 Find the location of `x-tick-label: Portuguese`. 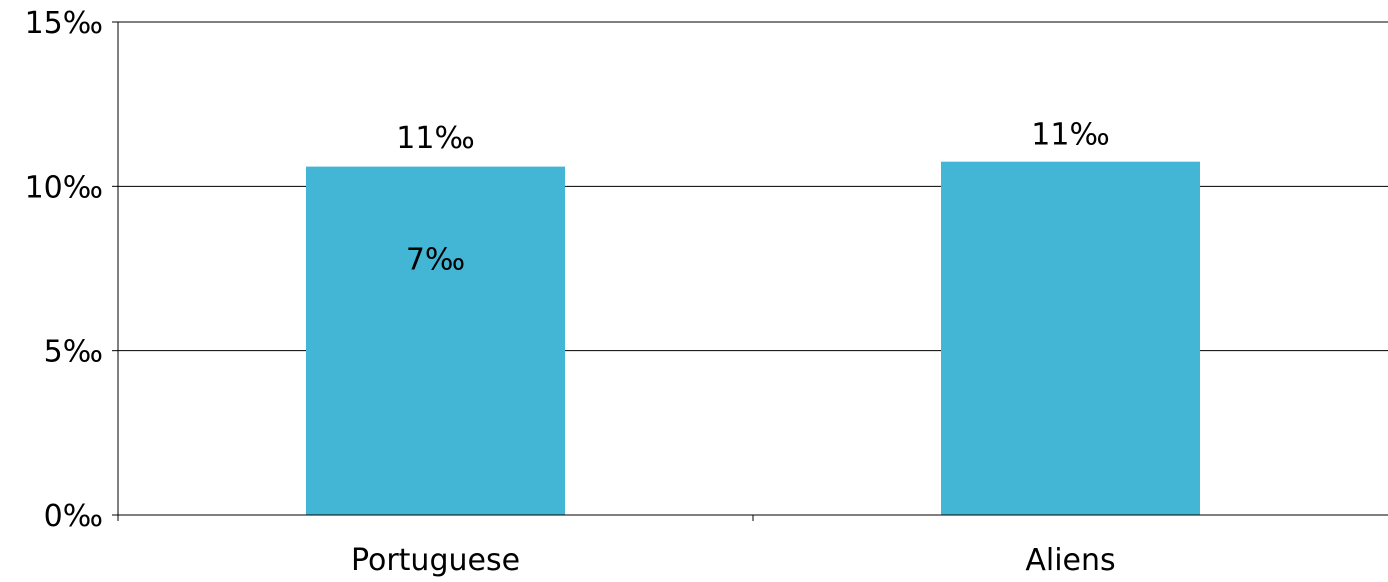

x-tick-label: Portuguese is located at coordinates (435, 560).